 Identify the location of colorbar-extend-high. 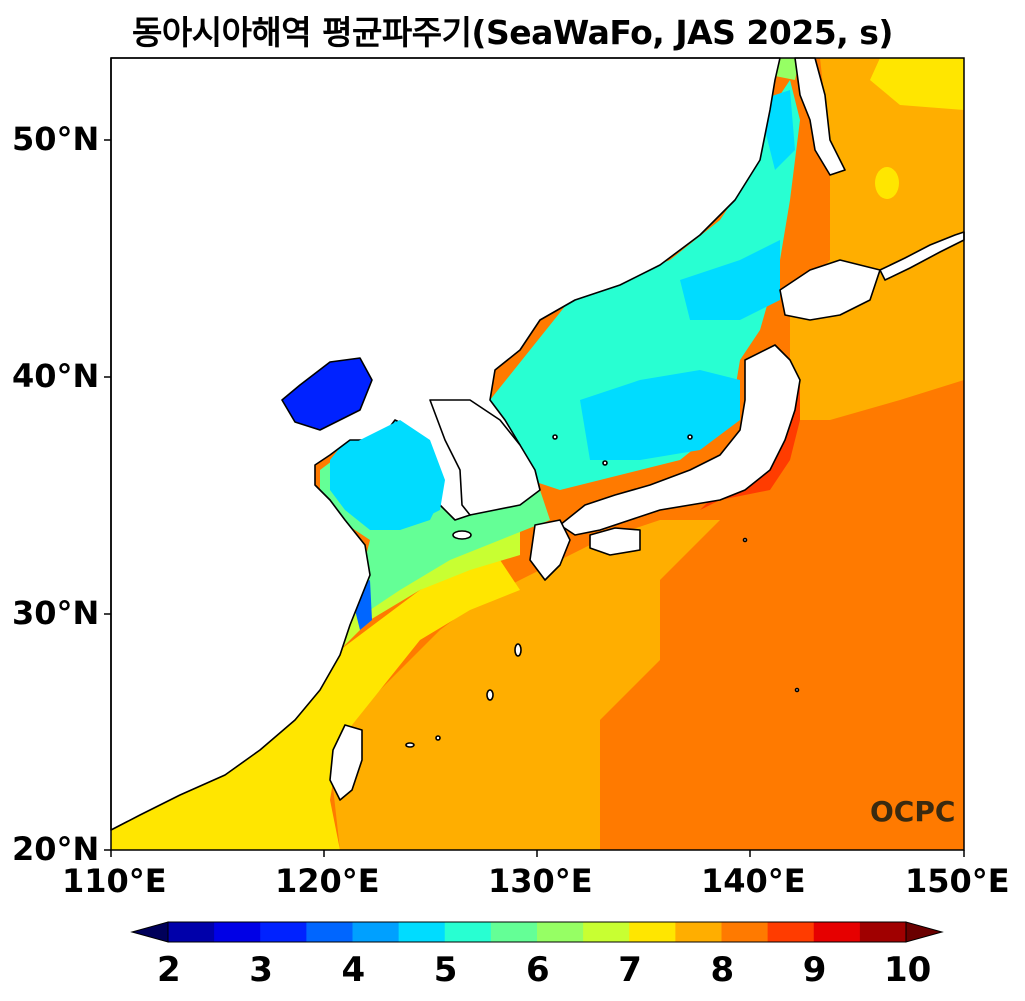
(924, 932).